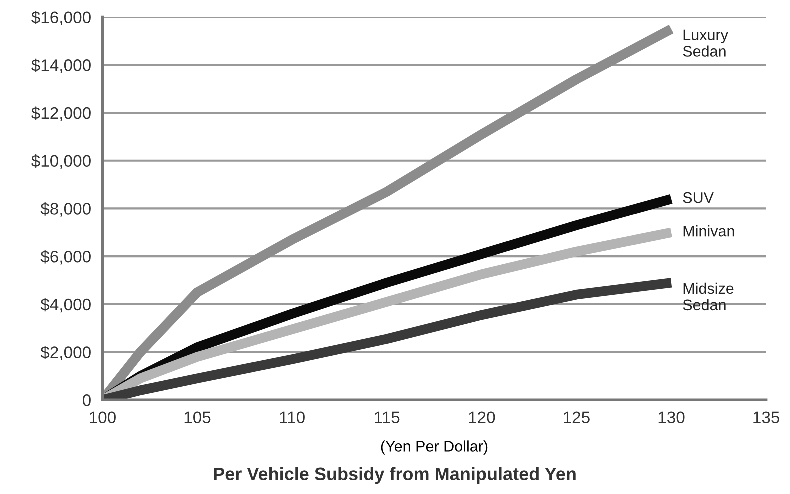 Image resolution: width=790 pixels, height=494 pixels. I want to click on y-tick-label: $14,000, so click(61, 66).